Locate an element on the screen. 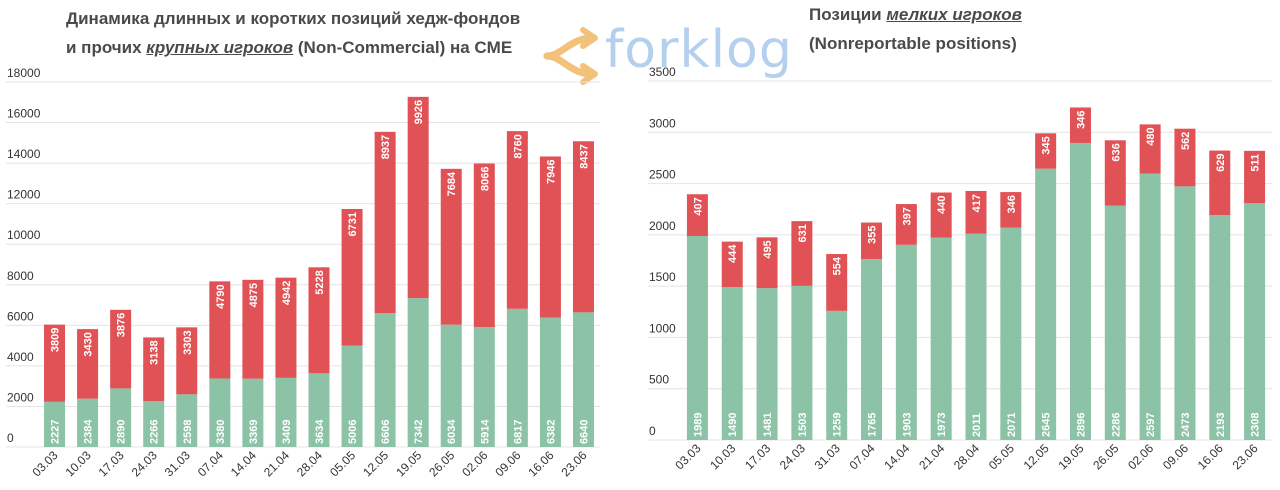 This screenshot has width=1280, height=490. y-tick-label: 3000 is located at coordinates (662, 123).